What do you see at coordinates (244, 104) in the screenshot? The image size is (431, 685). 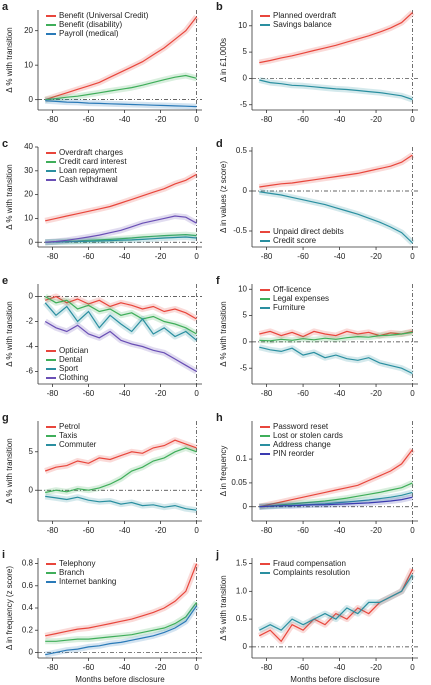 I see `y-tick-label: -5` at bounding box center [244, 104].